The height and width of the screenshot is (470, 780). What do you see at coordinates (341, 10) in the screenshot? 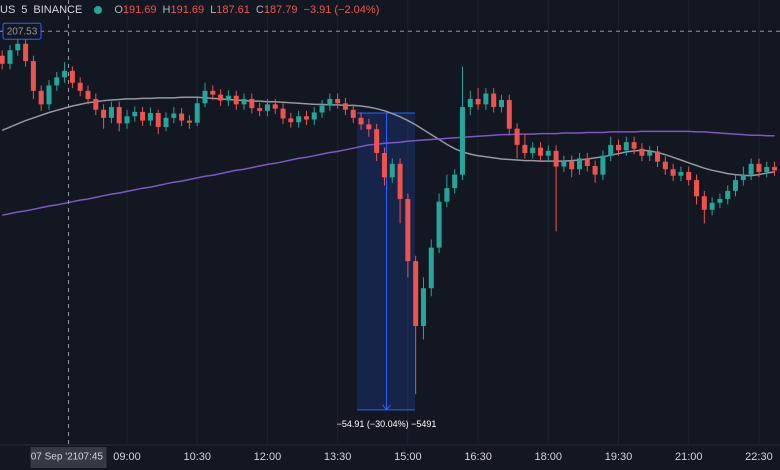
I see `change: −3.91 (−2.04%)` at bounding box center [341, 10].